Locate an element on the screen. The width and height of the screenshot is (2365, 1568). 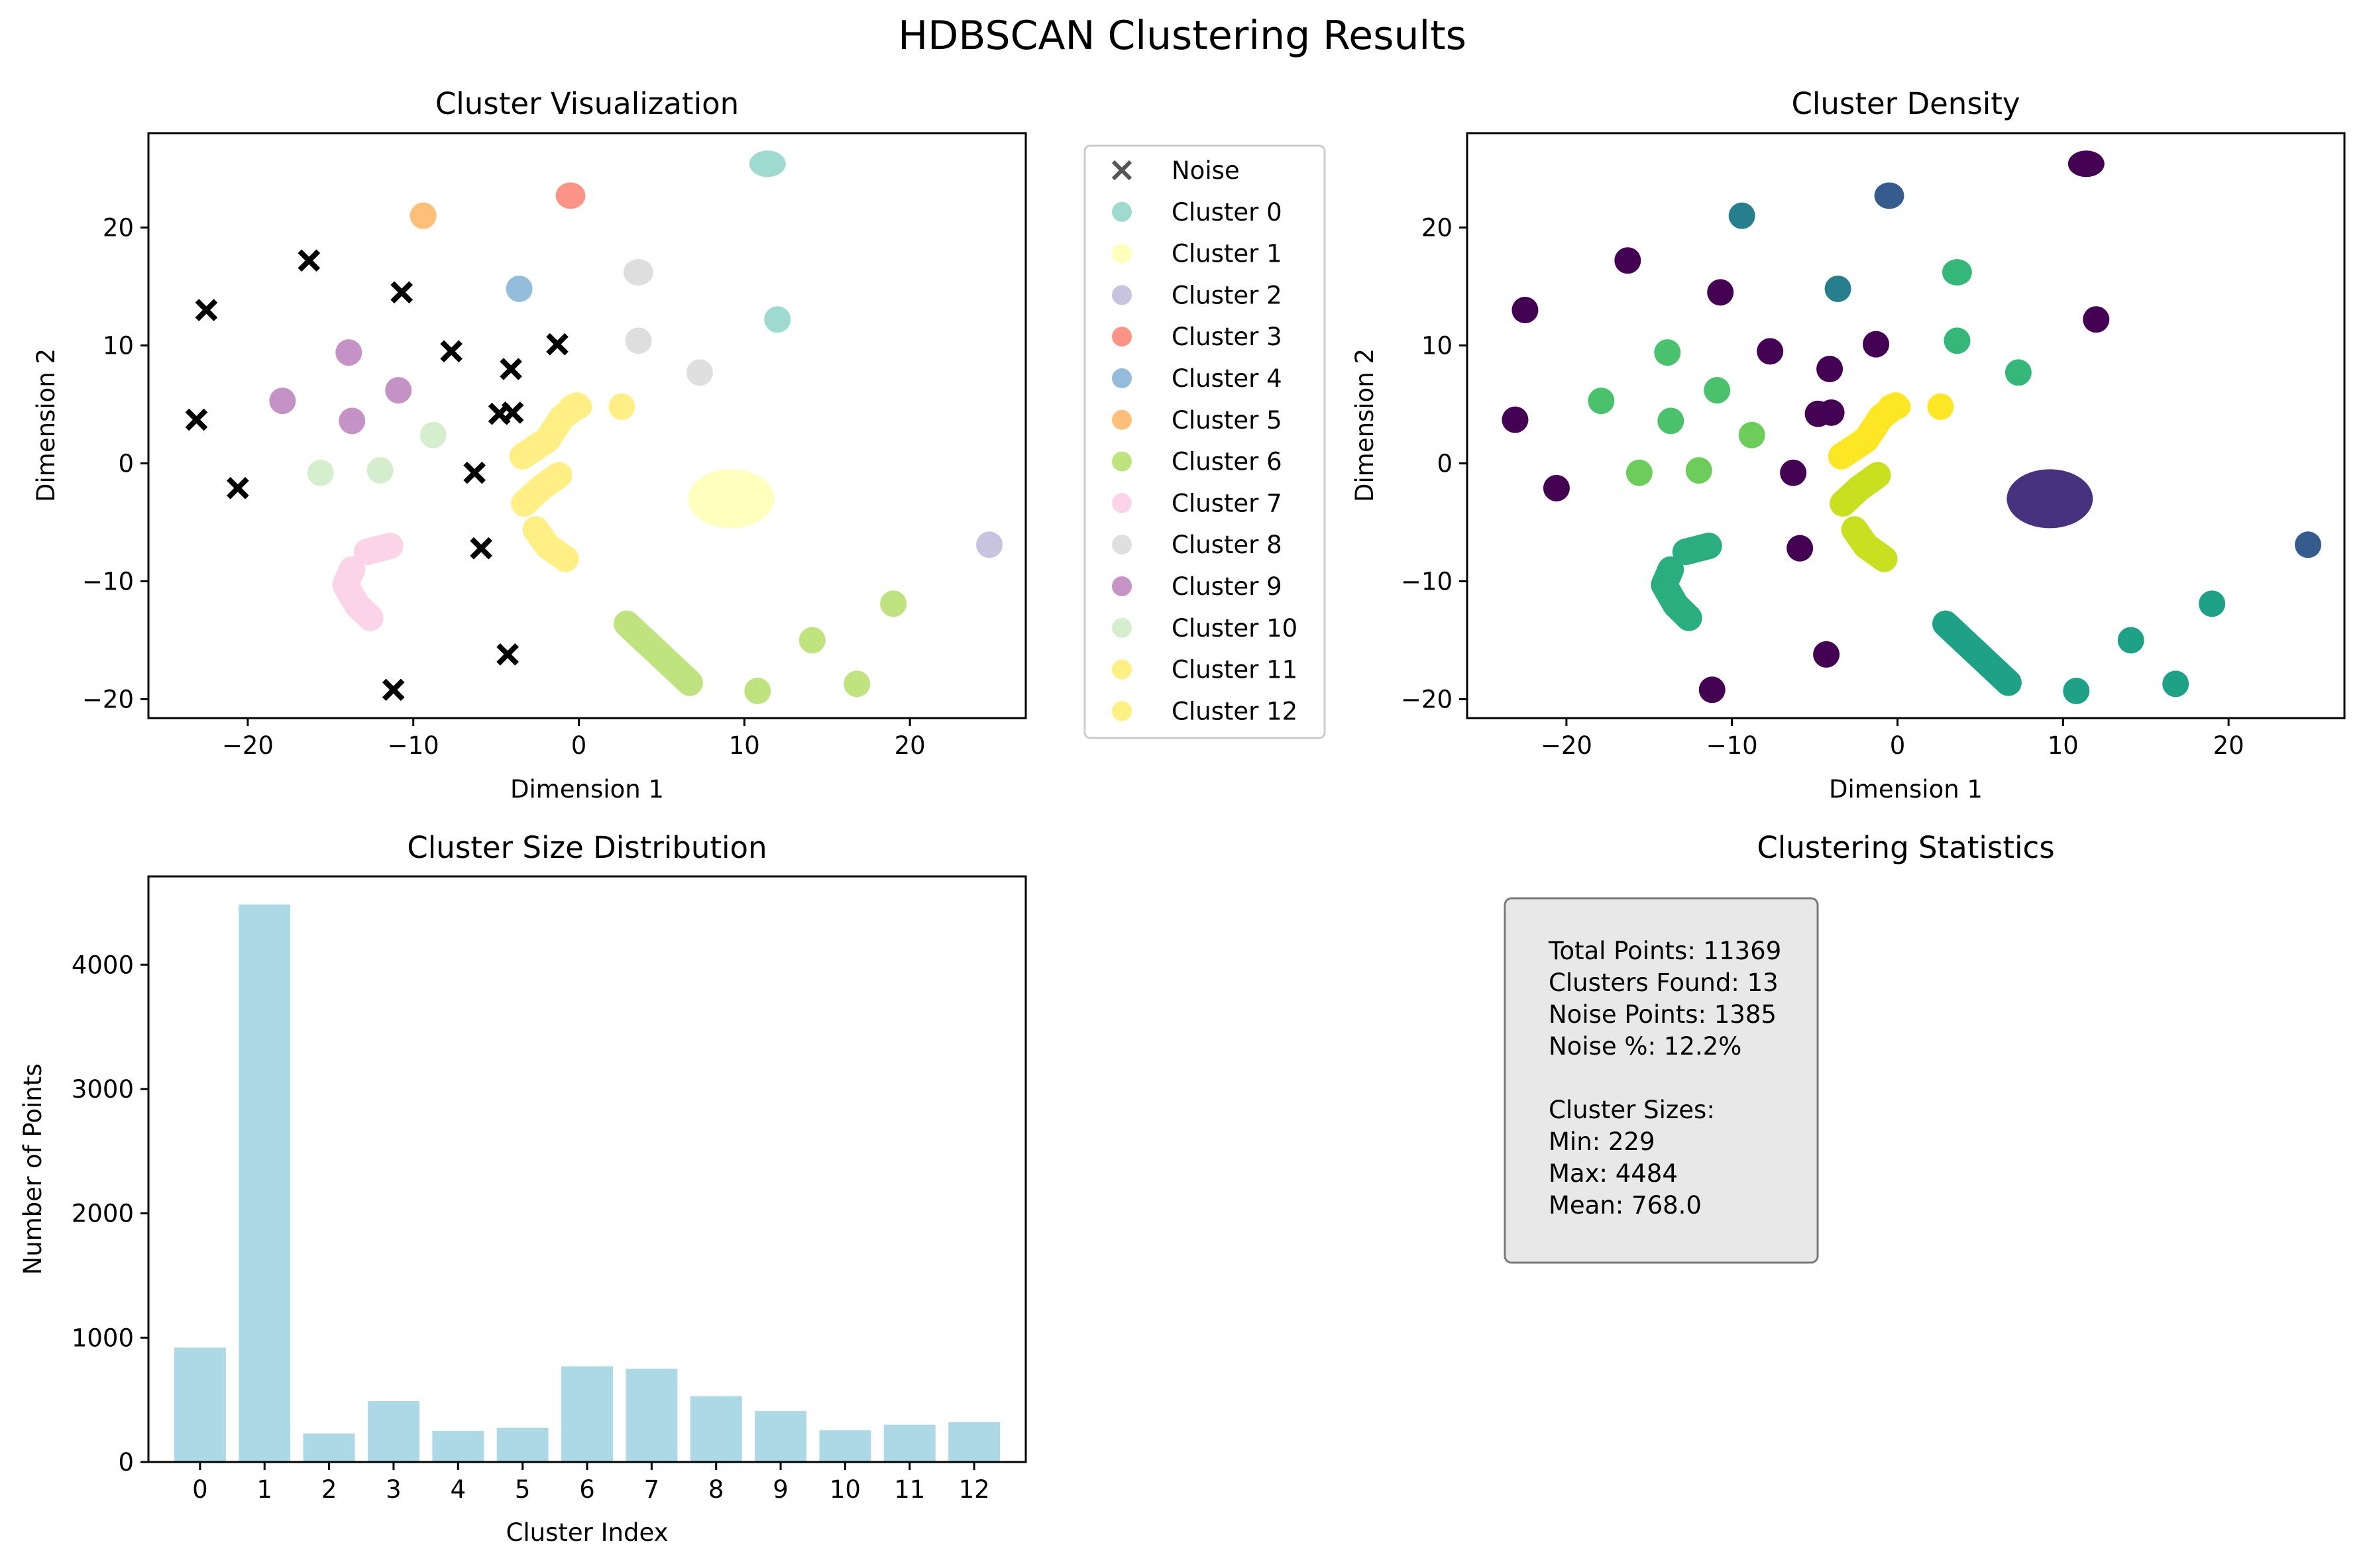
figure-suptitle: HDBSCAN Clustering Results is located at coordinates (1182, 36).